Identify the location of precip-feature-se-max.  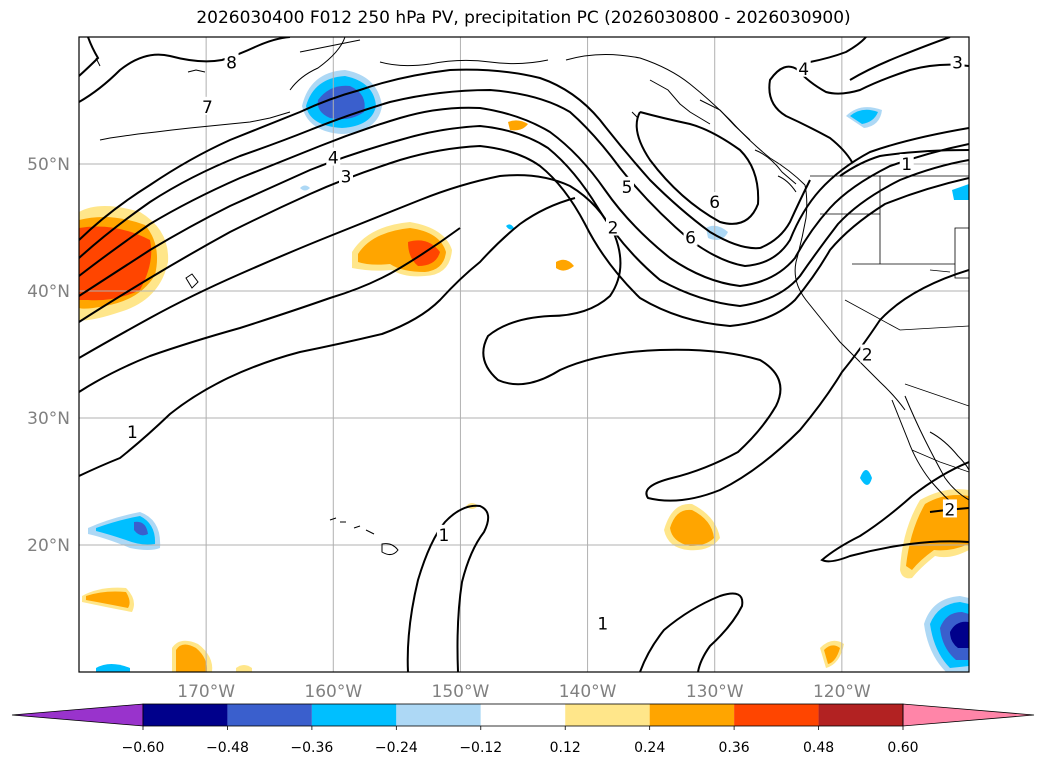
(959, 634).